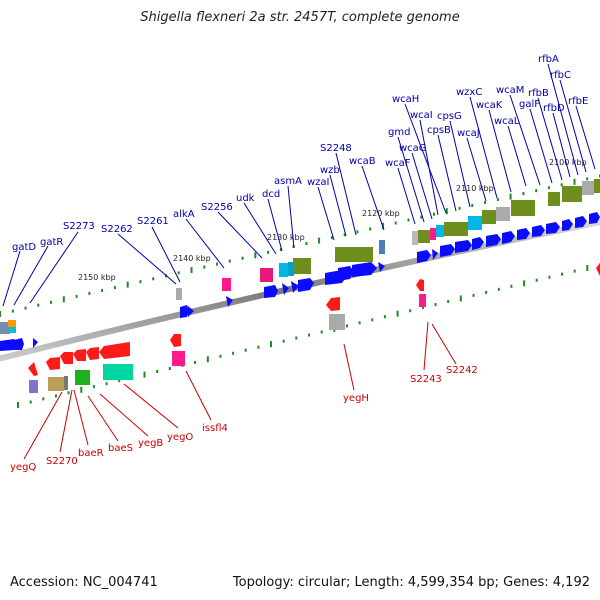 This screenshot has width=600, height=600. What do you see at coordinates (184, 214) in the screenshot?
I see `gene-label-forward: alkA` at bounding box center [184, 214].